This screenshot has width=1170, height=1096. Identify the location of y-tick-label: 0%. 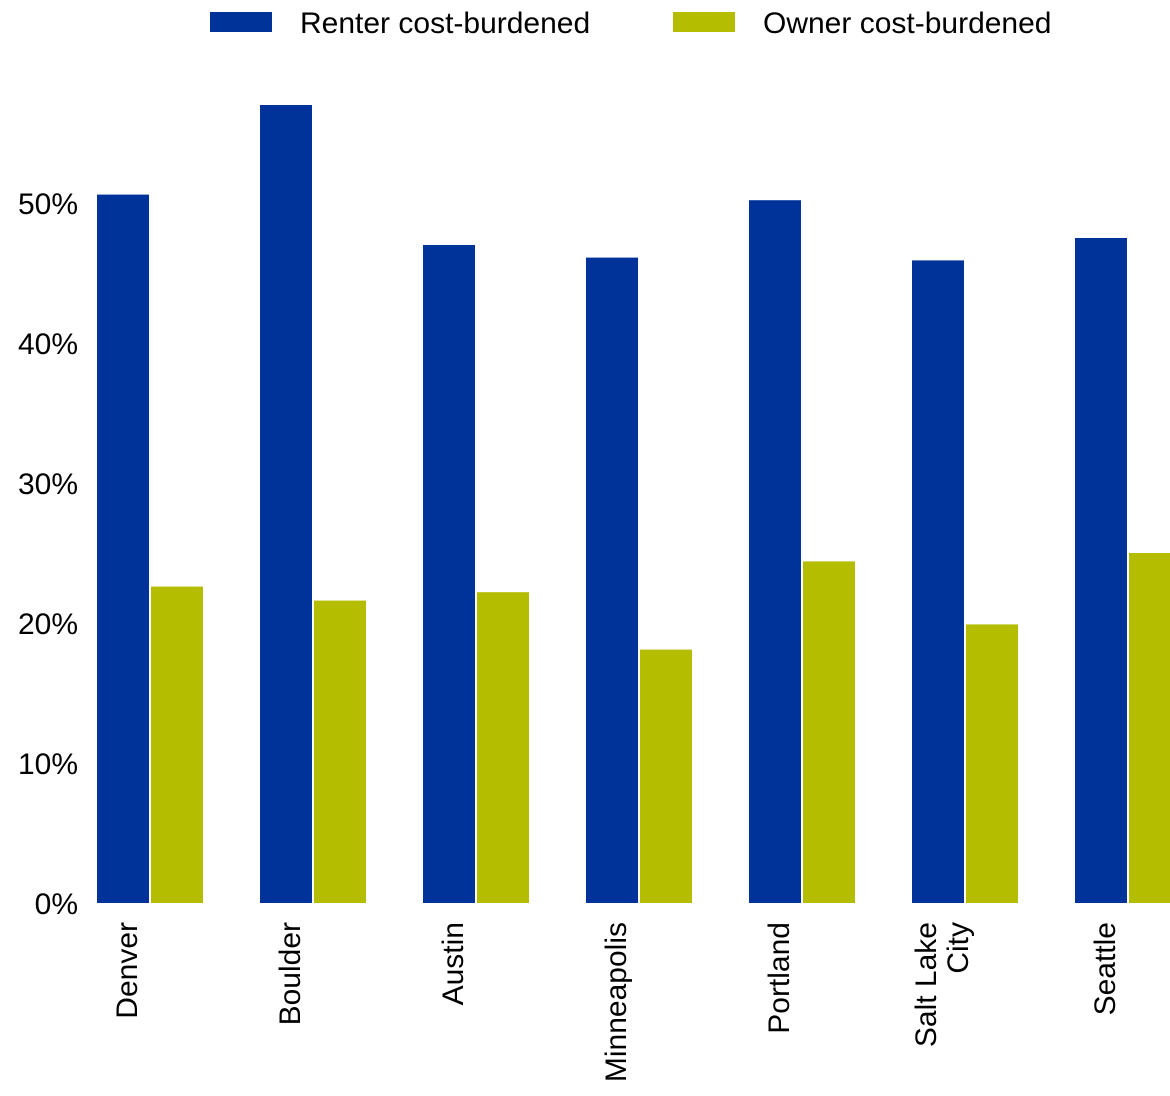
(56, 904).